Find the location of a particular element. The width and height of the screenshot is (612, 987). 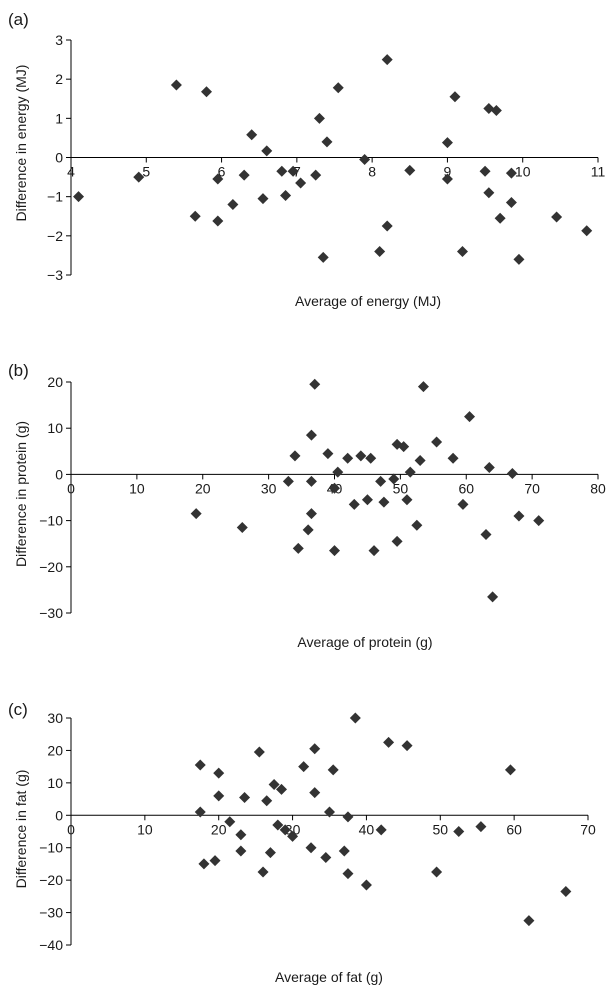

panel-a-ytick-label: 2 is located at coordinates (59, 79).